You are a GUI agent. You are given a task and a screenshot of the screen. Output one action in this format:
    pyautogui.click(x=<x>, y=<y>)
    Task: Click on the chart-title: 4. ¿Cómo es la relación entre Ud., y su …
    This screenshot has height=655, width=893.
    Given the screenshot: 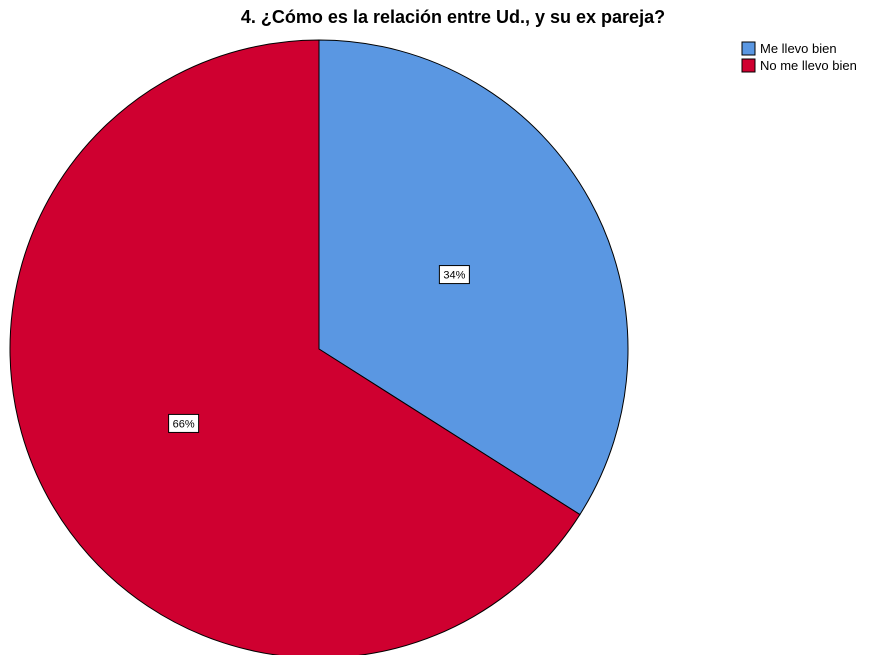 What is the action you would take?
    pyautogui.click(x=453, y=17)
    